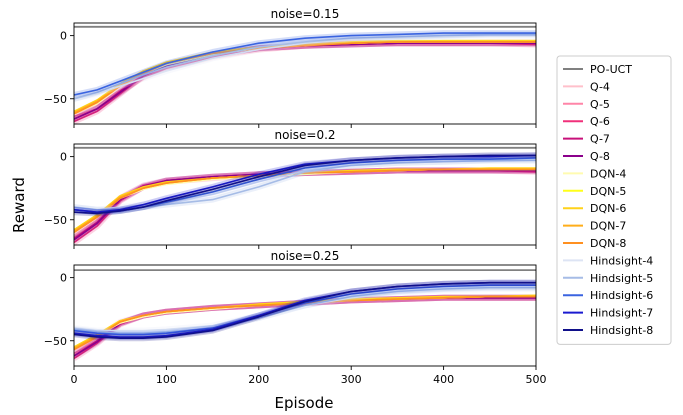  Describe the element at coordinates (443, 379) in the screenshot. I see `x-tick-label: 400` at that location.